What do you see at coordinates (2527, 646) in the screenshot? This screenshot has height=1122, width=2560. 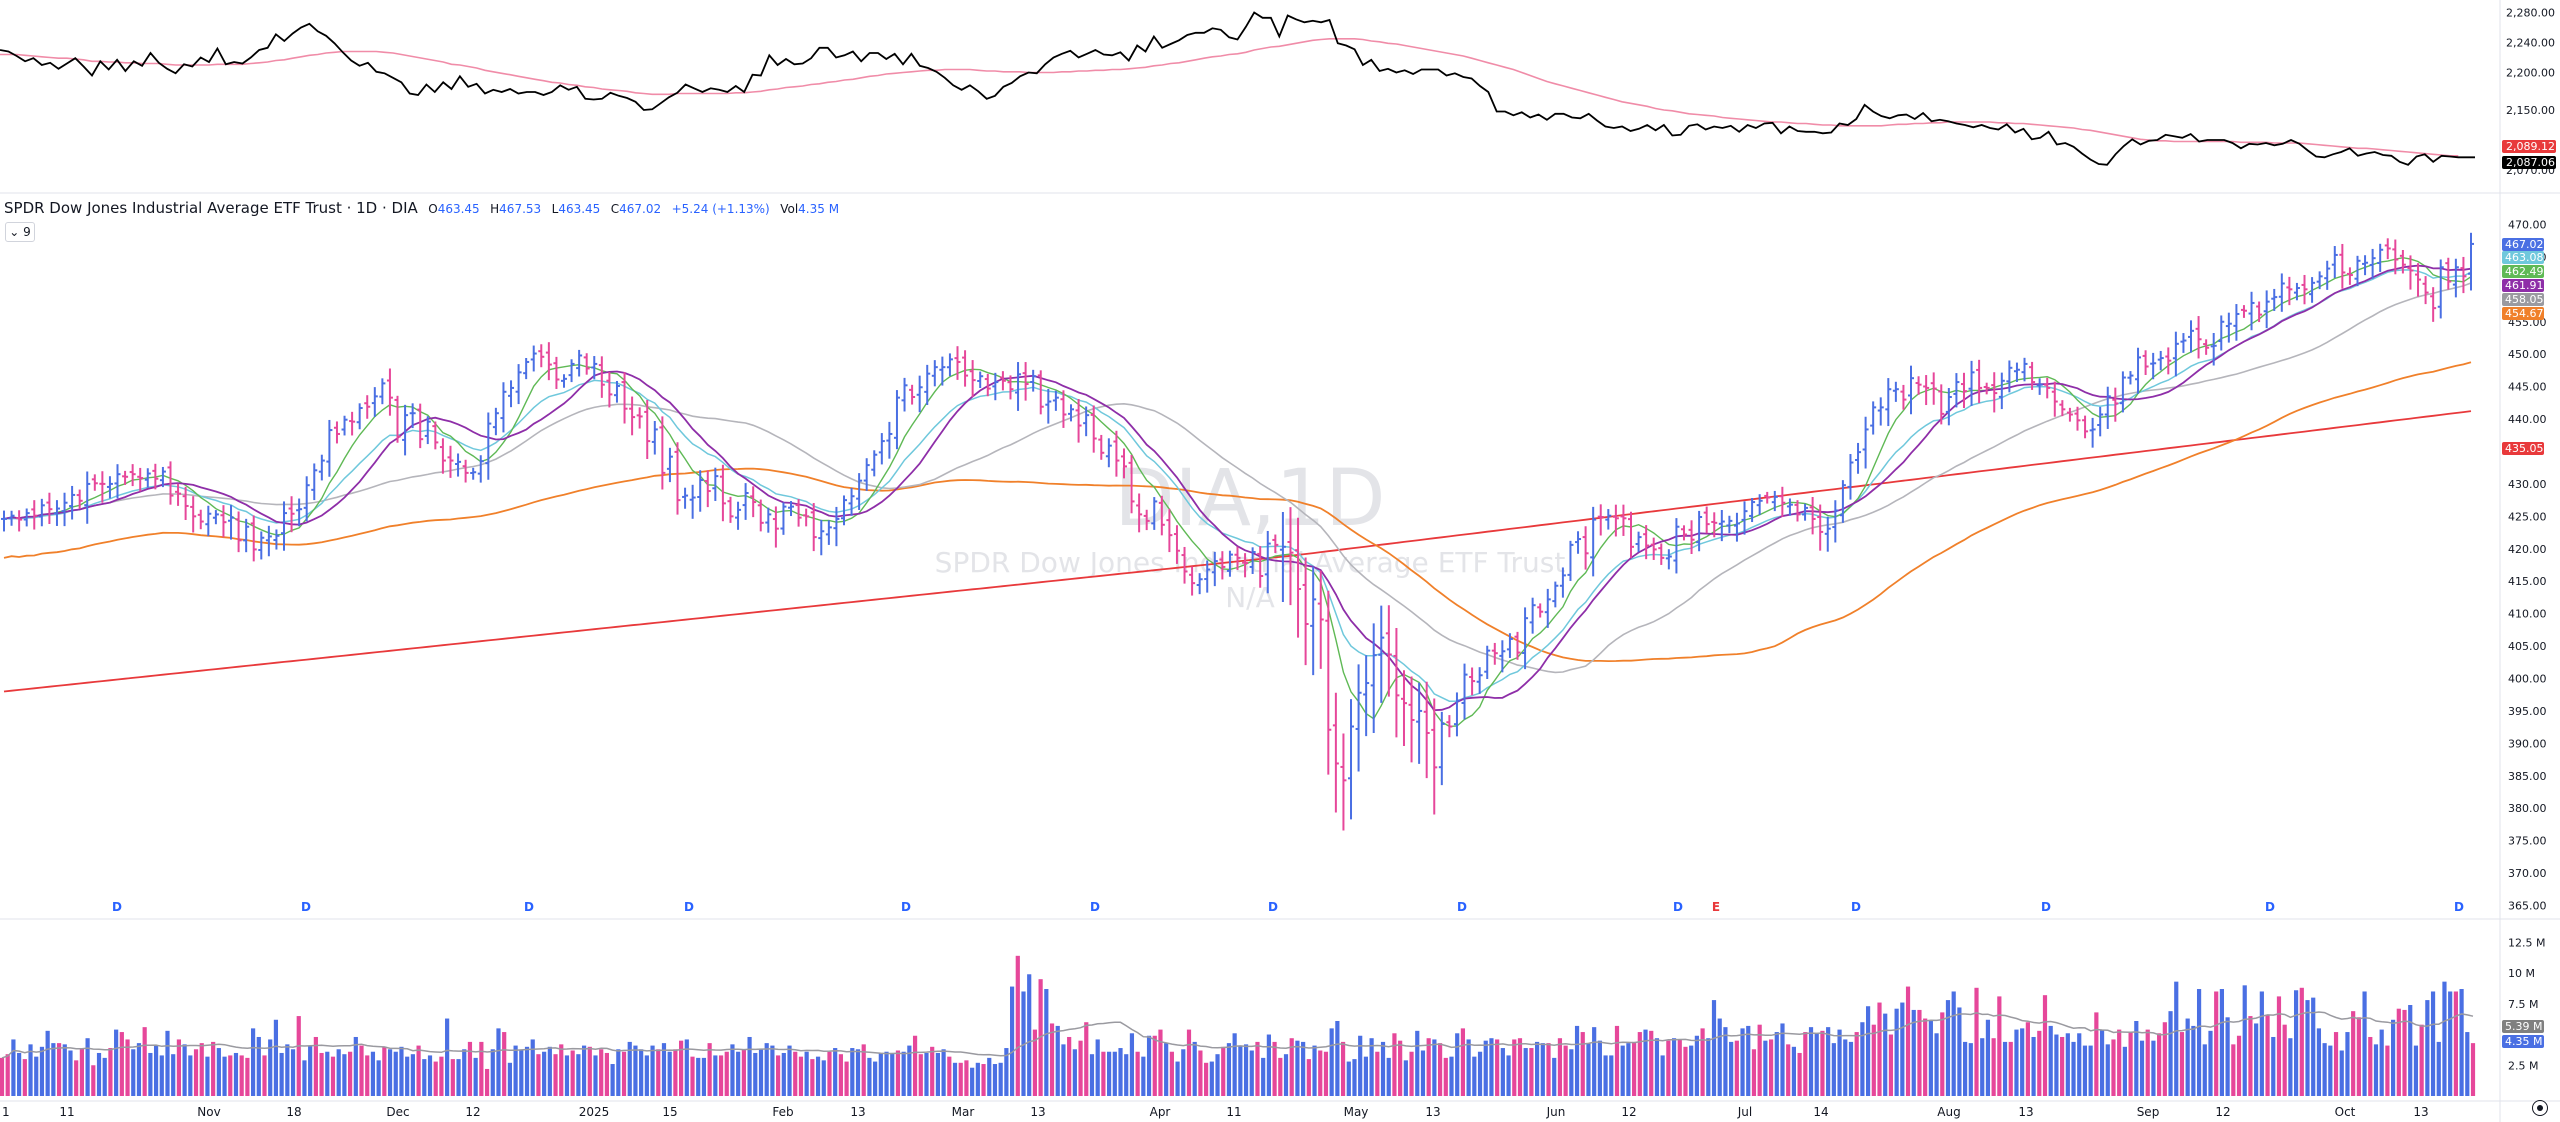 I see `price-axis-tick-label: 405.00` at bounding box center [2527, 646].